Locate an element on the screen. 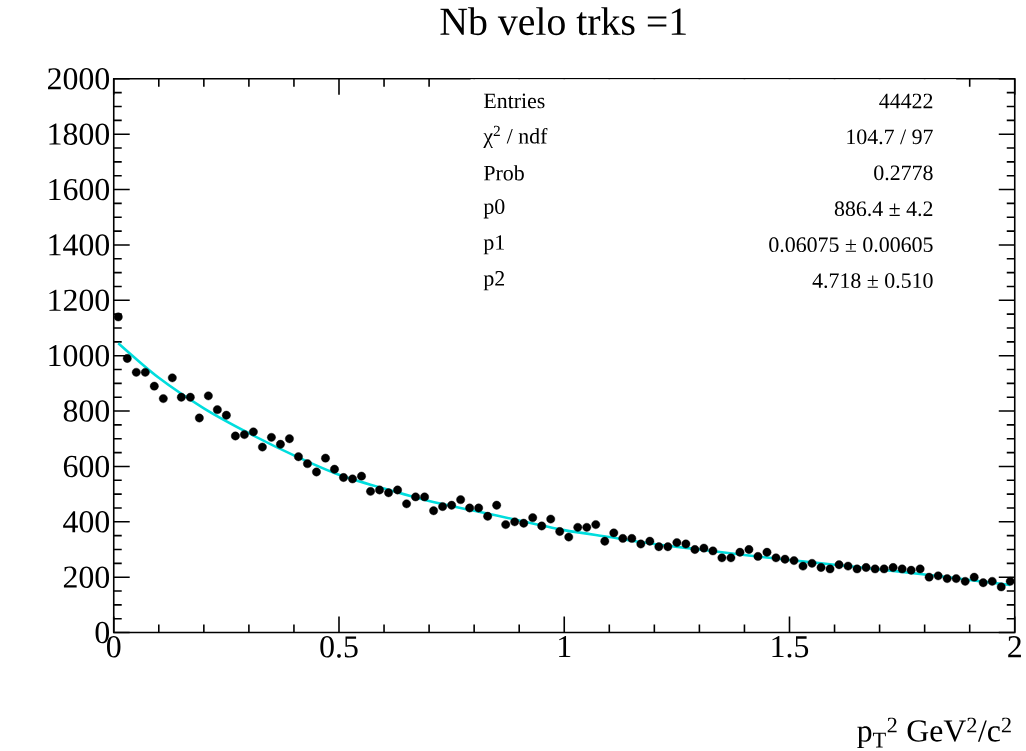 The width and height of the screenshot is (1026, 751). x-tick-label: 0.5 is located at coordinates (339, 646).